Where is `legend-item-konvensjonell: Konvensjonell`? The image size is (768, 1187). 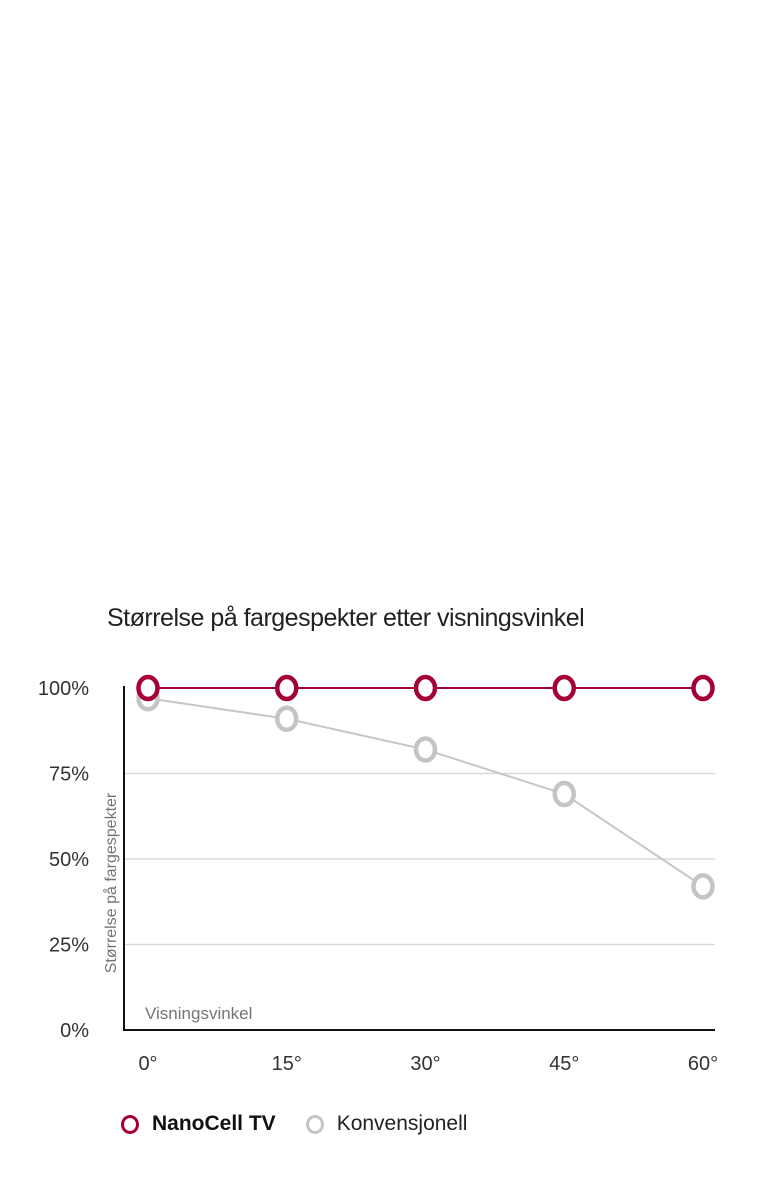
legend-item-konvensjonell: Konvensjonell is located at coordinates (386, 1124).